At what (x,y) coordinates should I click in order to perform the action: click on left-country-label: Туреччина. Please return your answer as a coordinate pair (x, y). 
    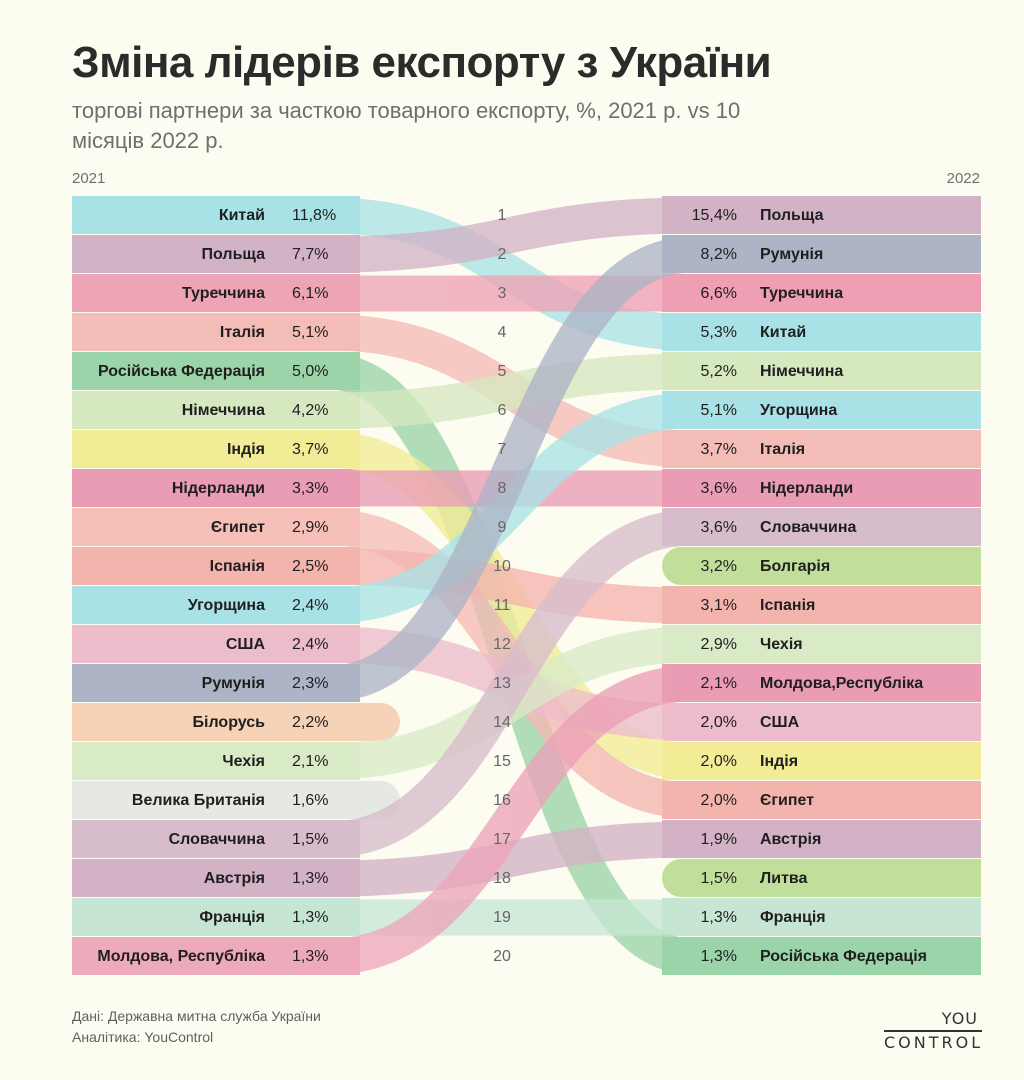
    Looking at the image, I should click on (223, 293).